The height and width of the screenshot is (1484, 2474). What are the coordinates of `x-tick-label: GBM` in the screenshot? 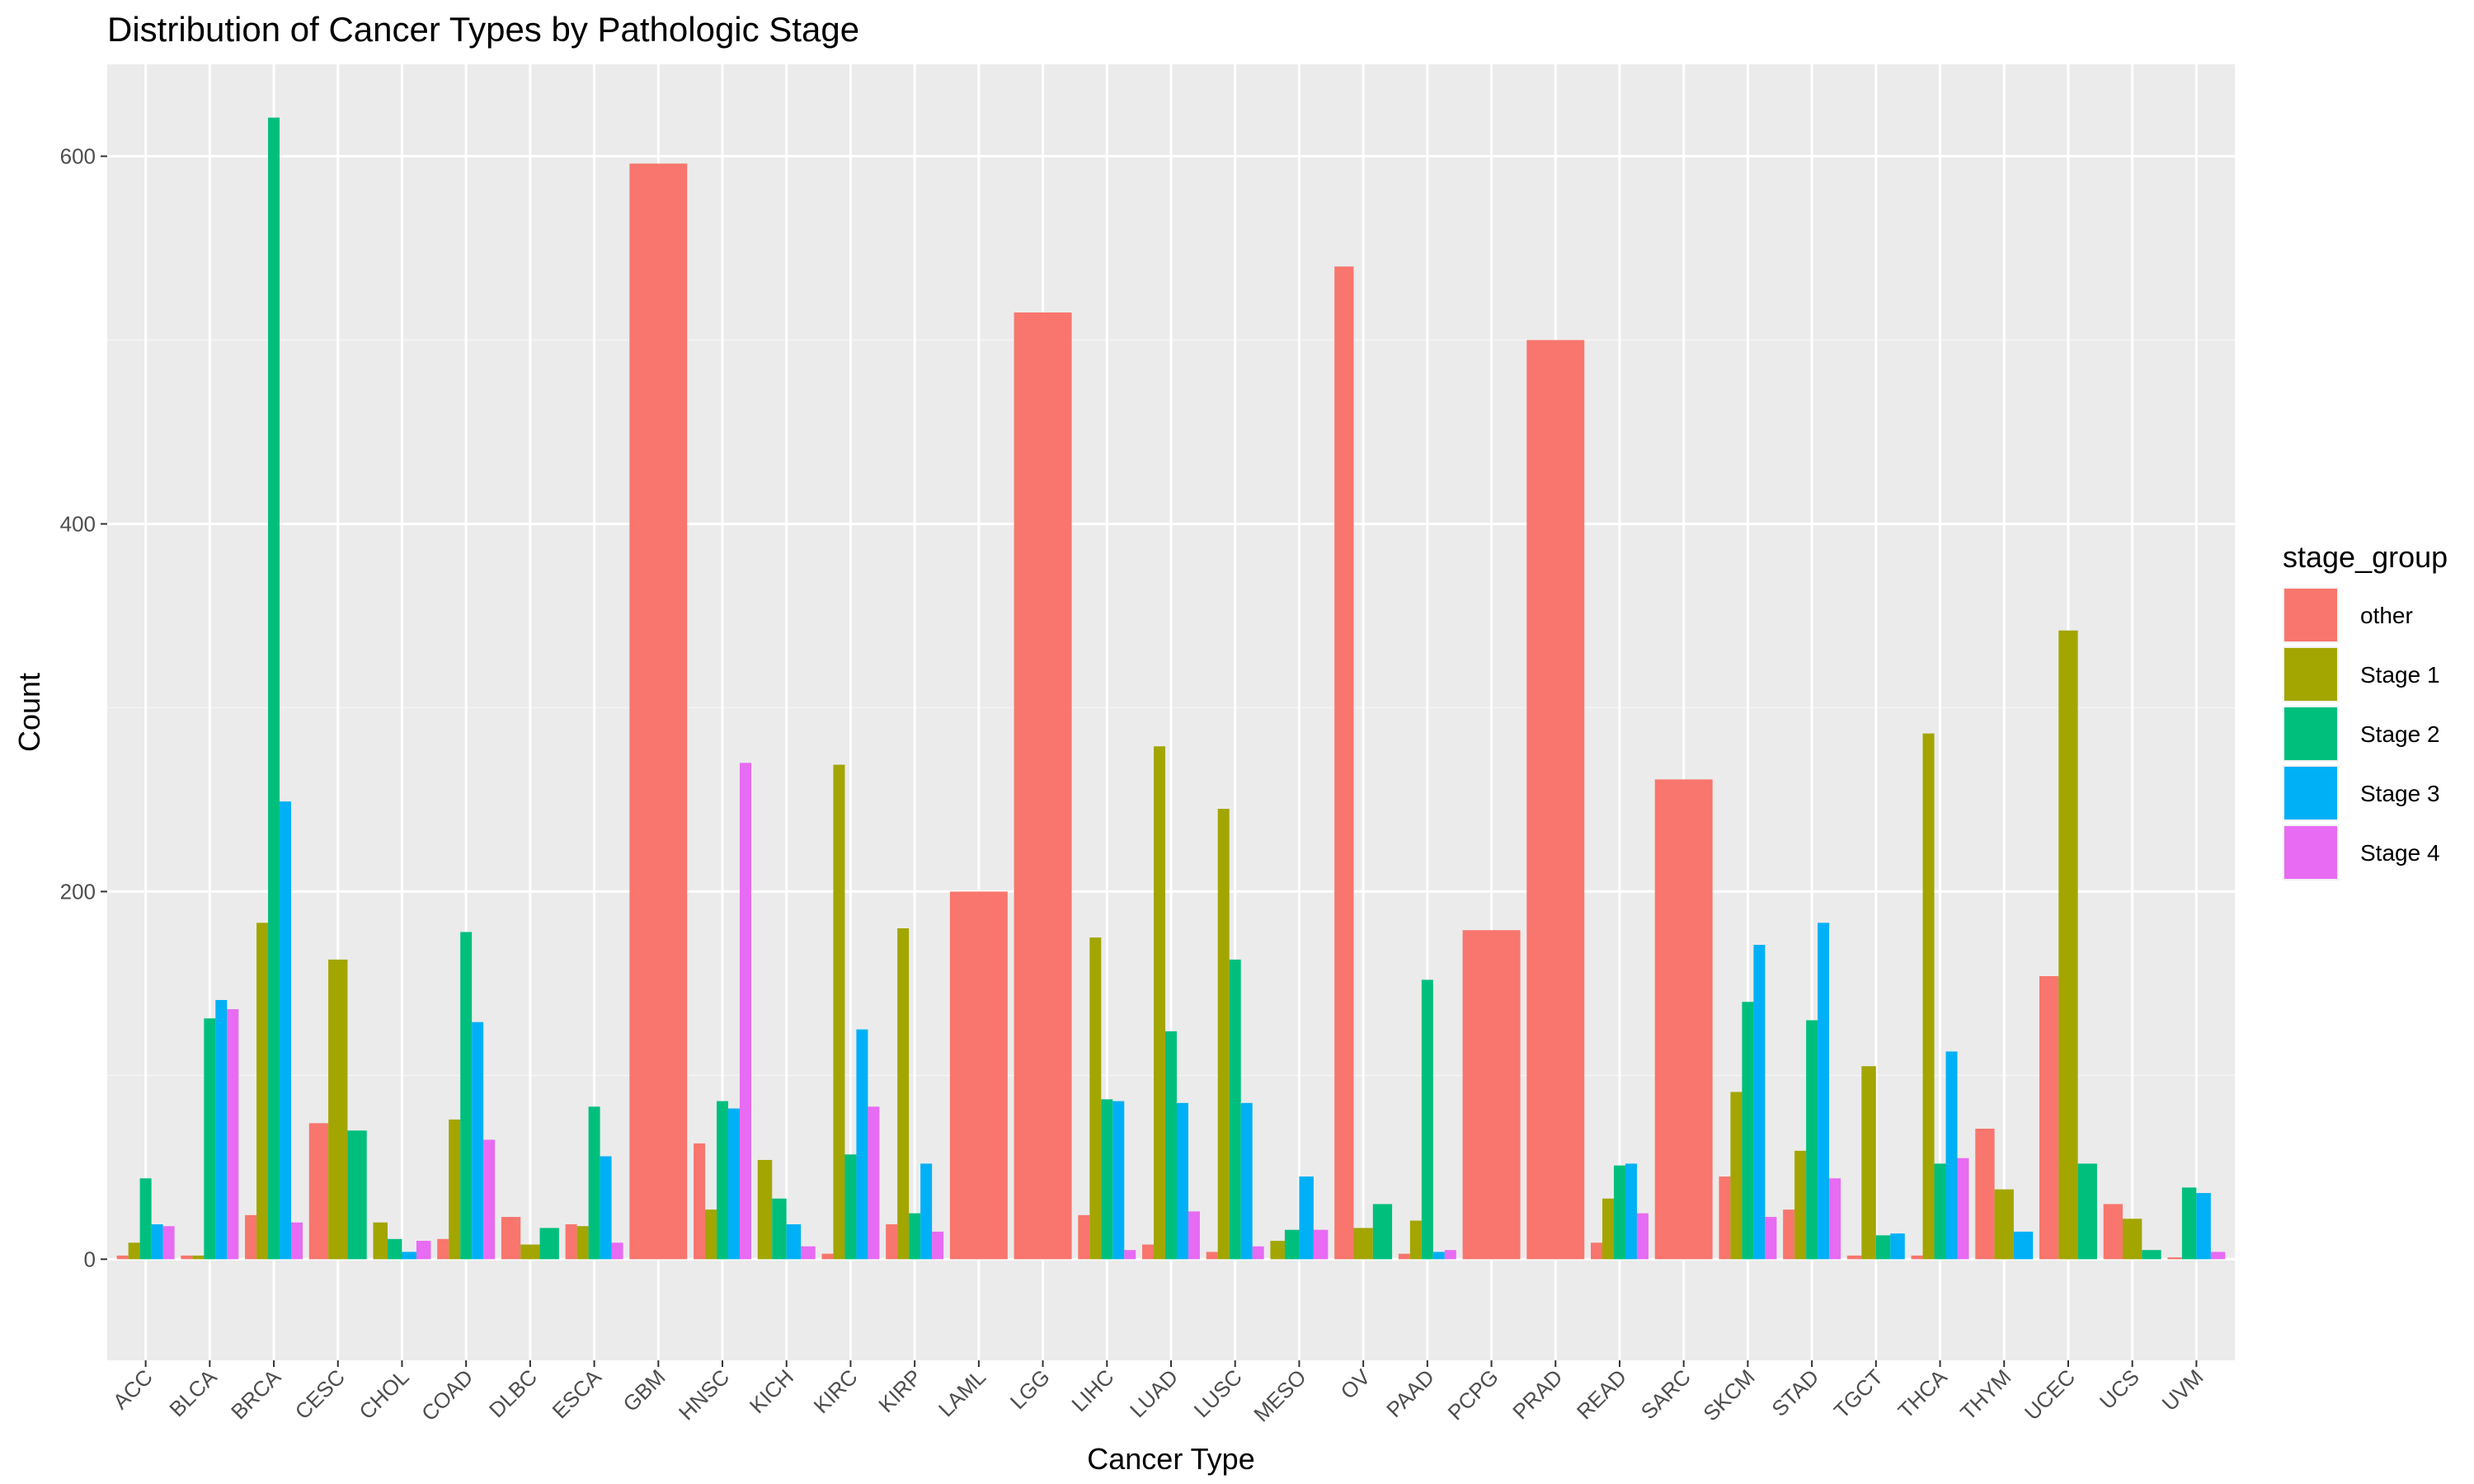 It's located at (644, 1390).